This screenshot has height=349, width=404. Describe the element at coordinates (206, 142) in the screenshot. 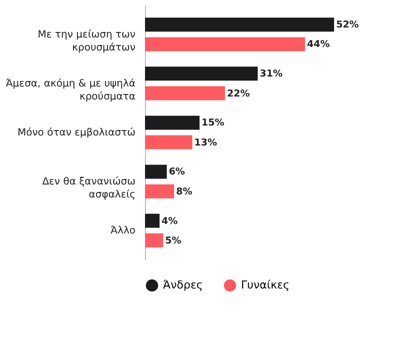

I see `data-label: 13%` at that location.